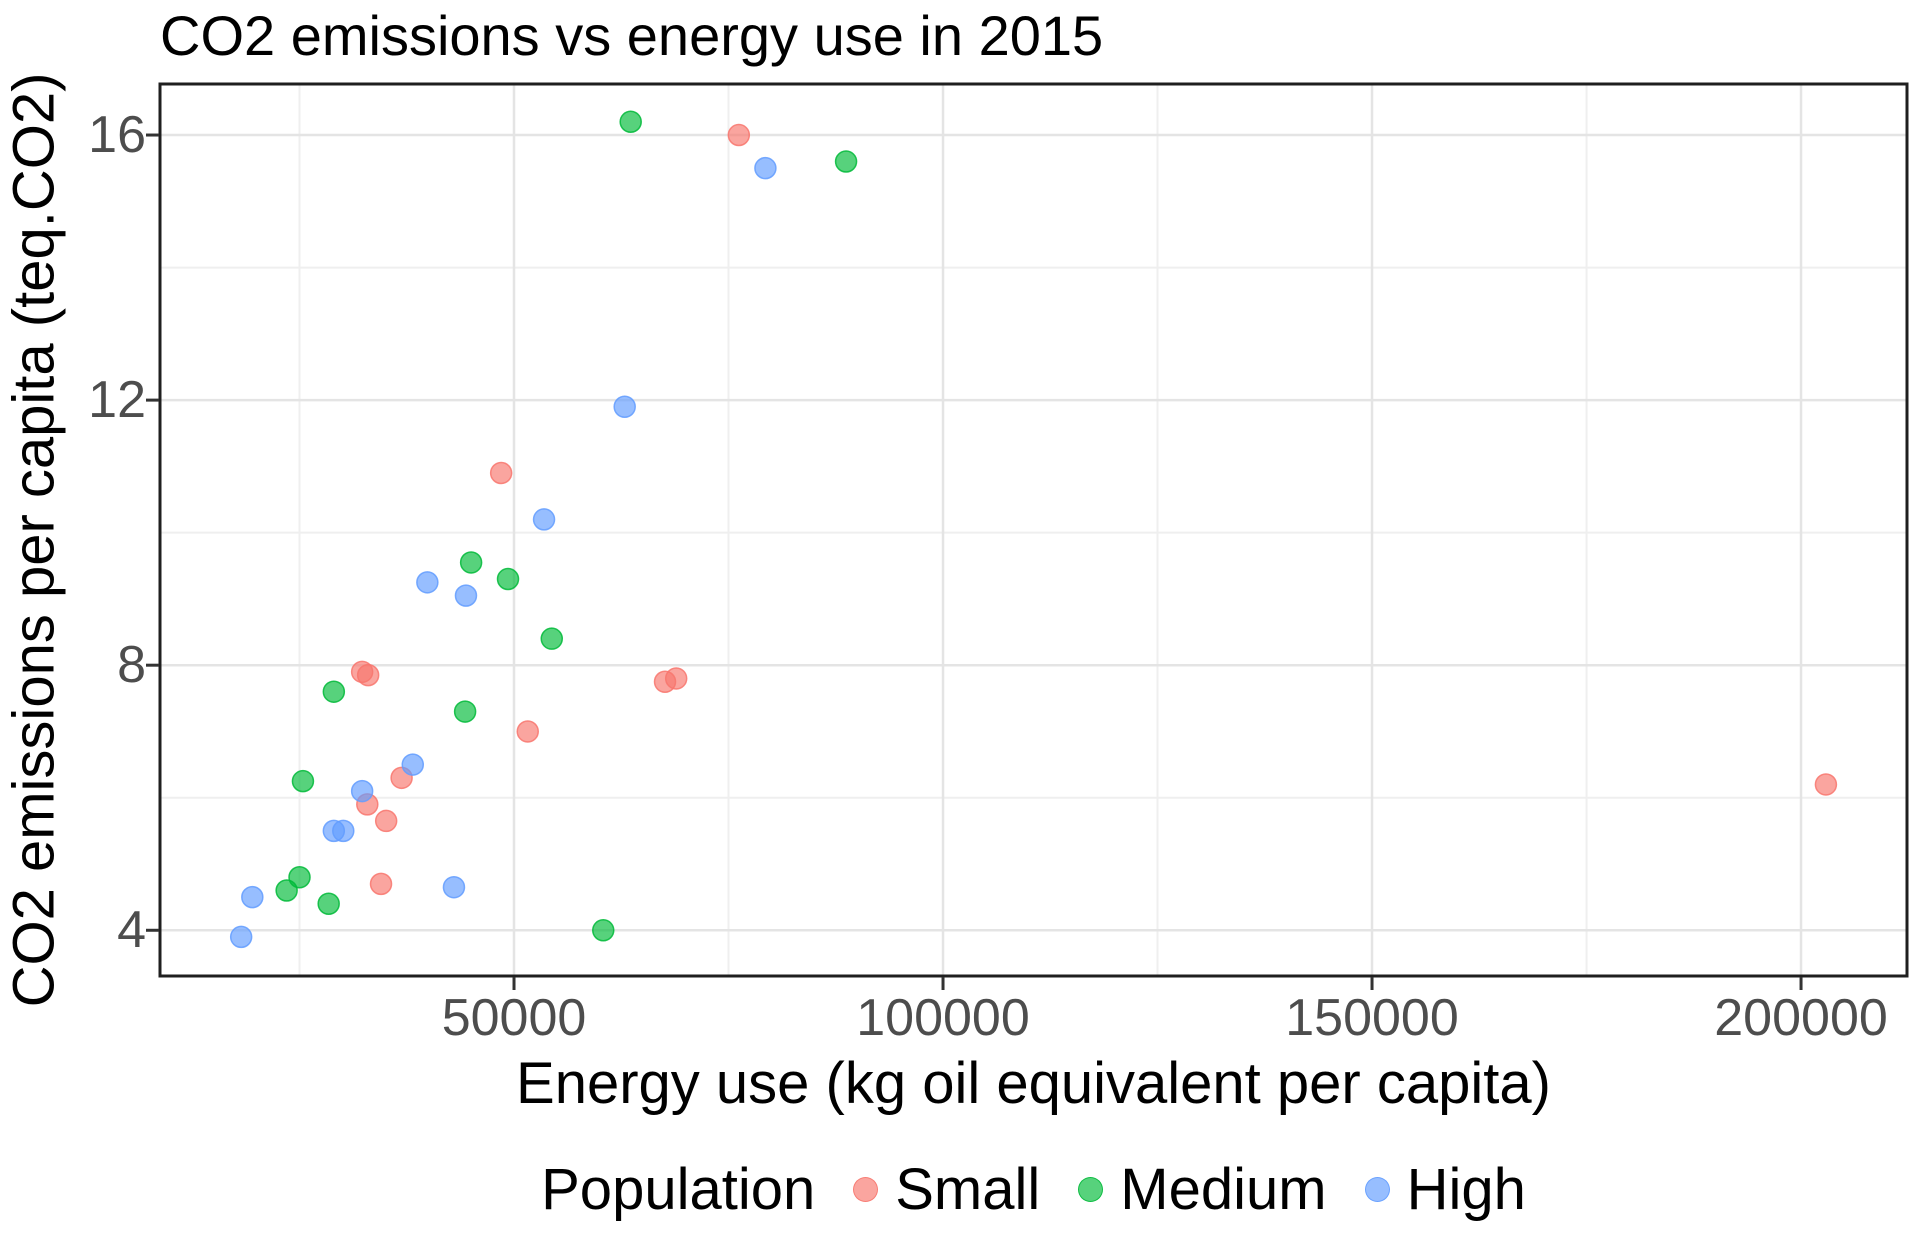  Describe the element at coordinates (1223, 1189) in the screenshot. I see `legend-label-medium: Medium` at that location.